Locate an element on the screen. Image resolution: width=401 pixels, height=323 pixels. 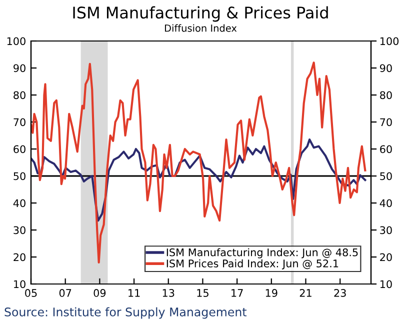
chart-subtitle: Diffusion Index is located at coordinates (200, 28).